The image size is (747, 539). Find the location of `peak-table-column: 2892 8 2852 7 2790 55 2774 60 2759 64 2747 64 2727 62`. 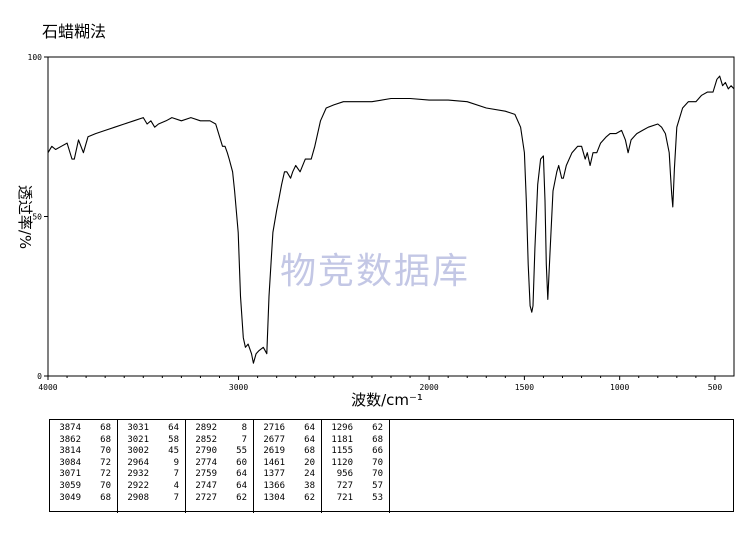

peak-table-column: 2892 8 2852 7 2790 55 2774 60 2759 64 2747 64 2727 62 is located at coordinates (220, 466).